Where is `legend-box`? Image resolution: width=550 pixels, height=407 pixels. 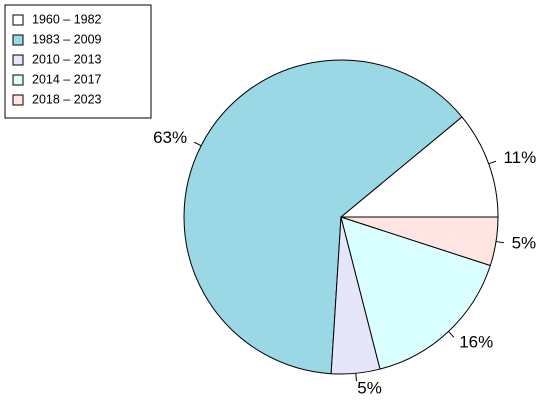 legend-box is located at coordinates (78, 61).